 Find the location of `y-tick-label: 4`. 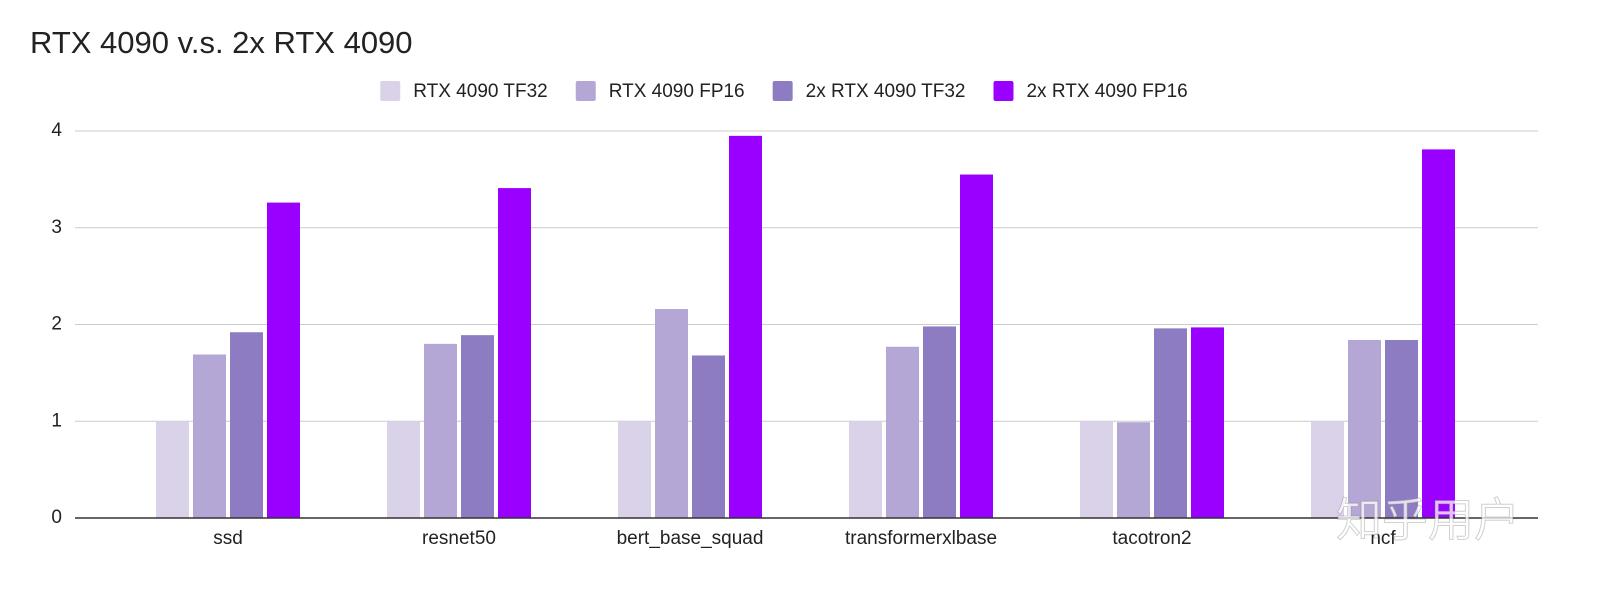

y-tick-label: 4 is located at coordinates (56, 130).